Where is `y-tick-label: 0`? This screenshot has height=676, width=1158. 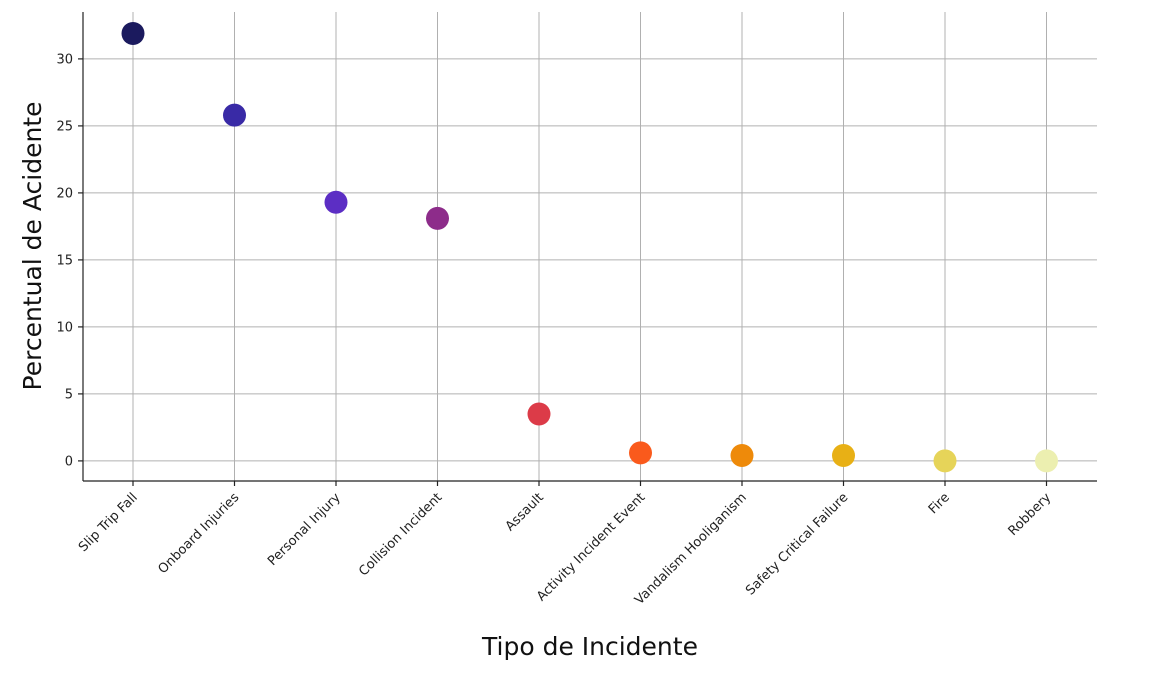 y-tick-label: 0 is located at coordinates (69, 461).